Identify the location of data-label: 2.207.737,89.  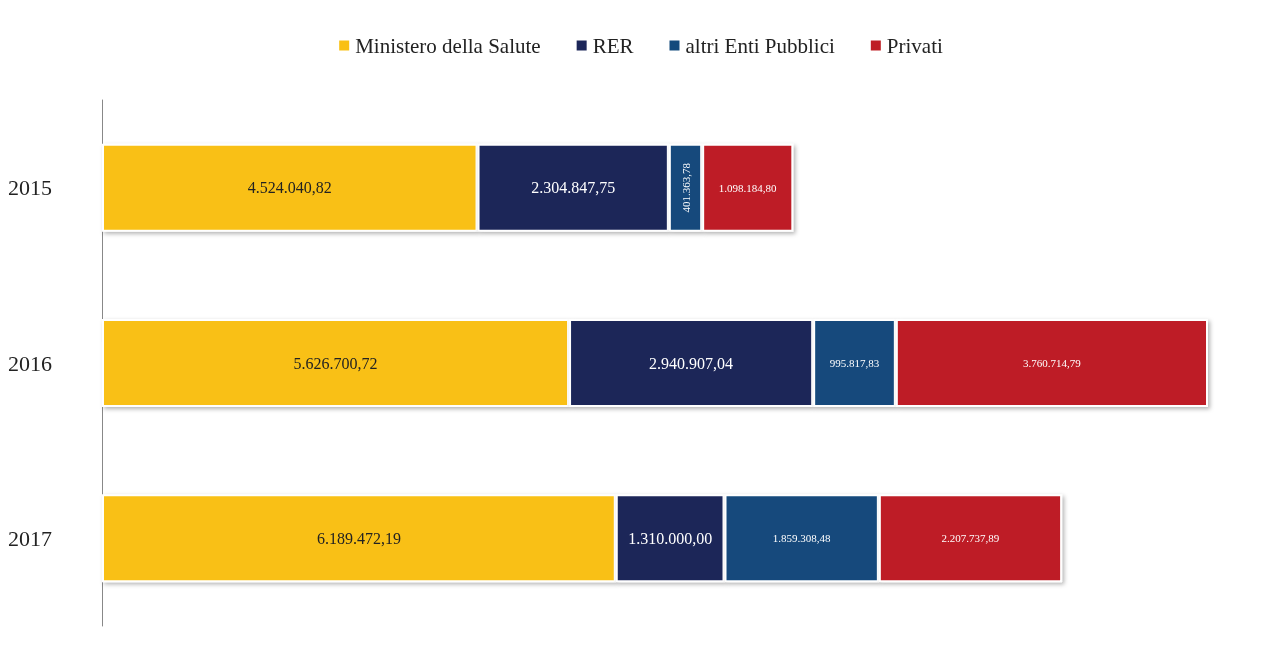
(970, 538).